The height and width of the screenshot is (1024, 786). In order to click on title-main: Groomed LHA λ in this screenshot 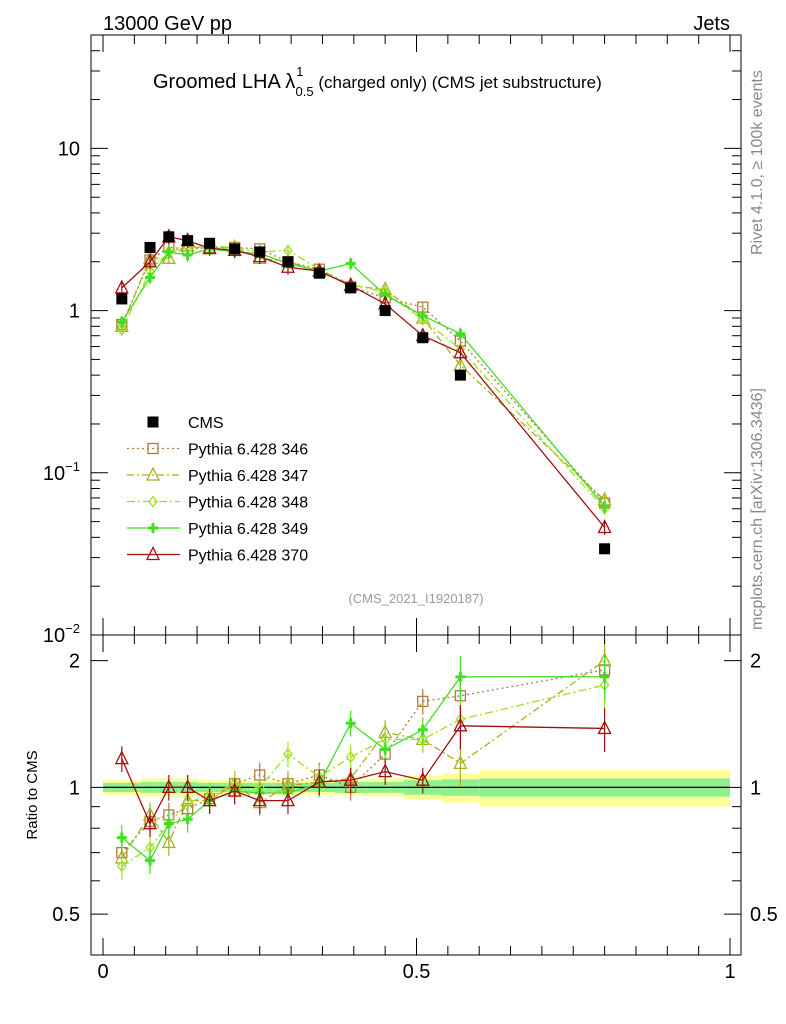, I will do `click(224, 82)`.